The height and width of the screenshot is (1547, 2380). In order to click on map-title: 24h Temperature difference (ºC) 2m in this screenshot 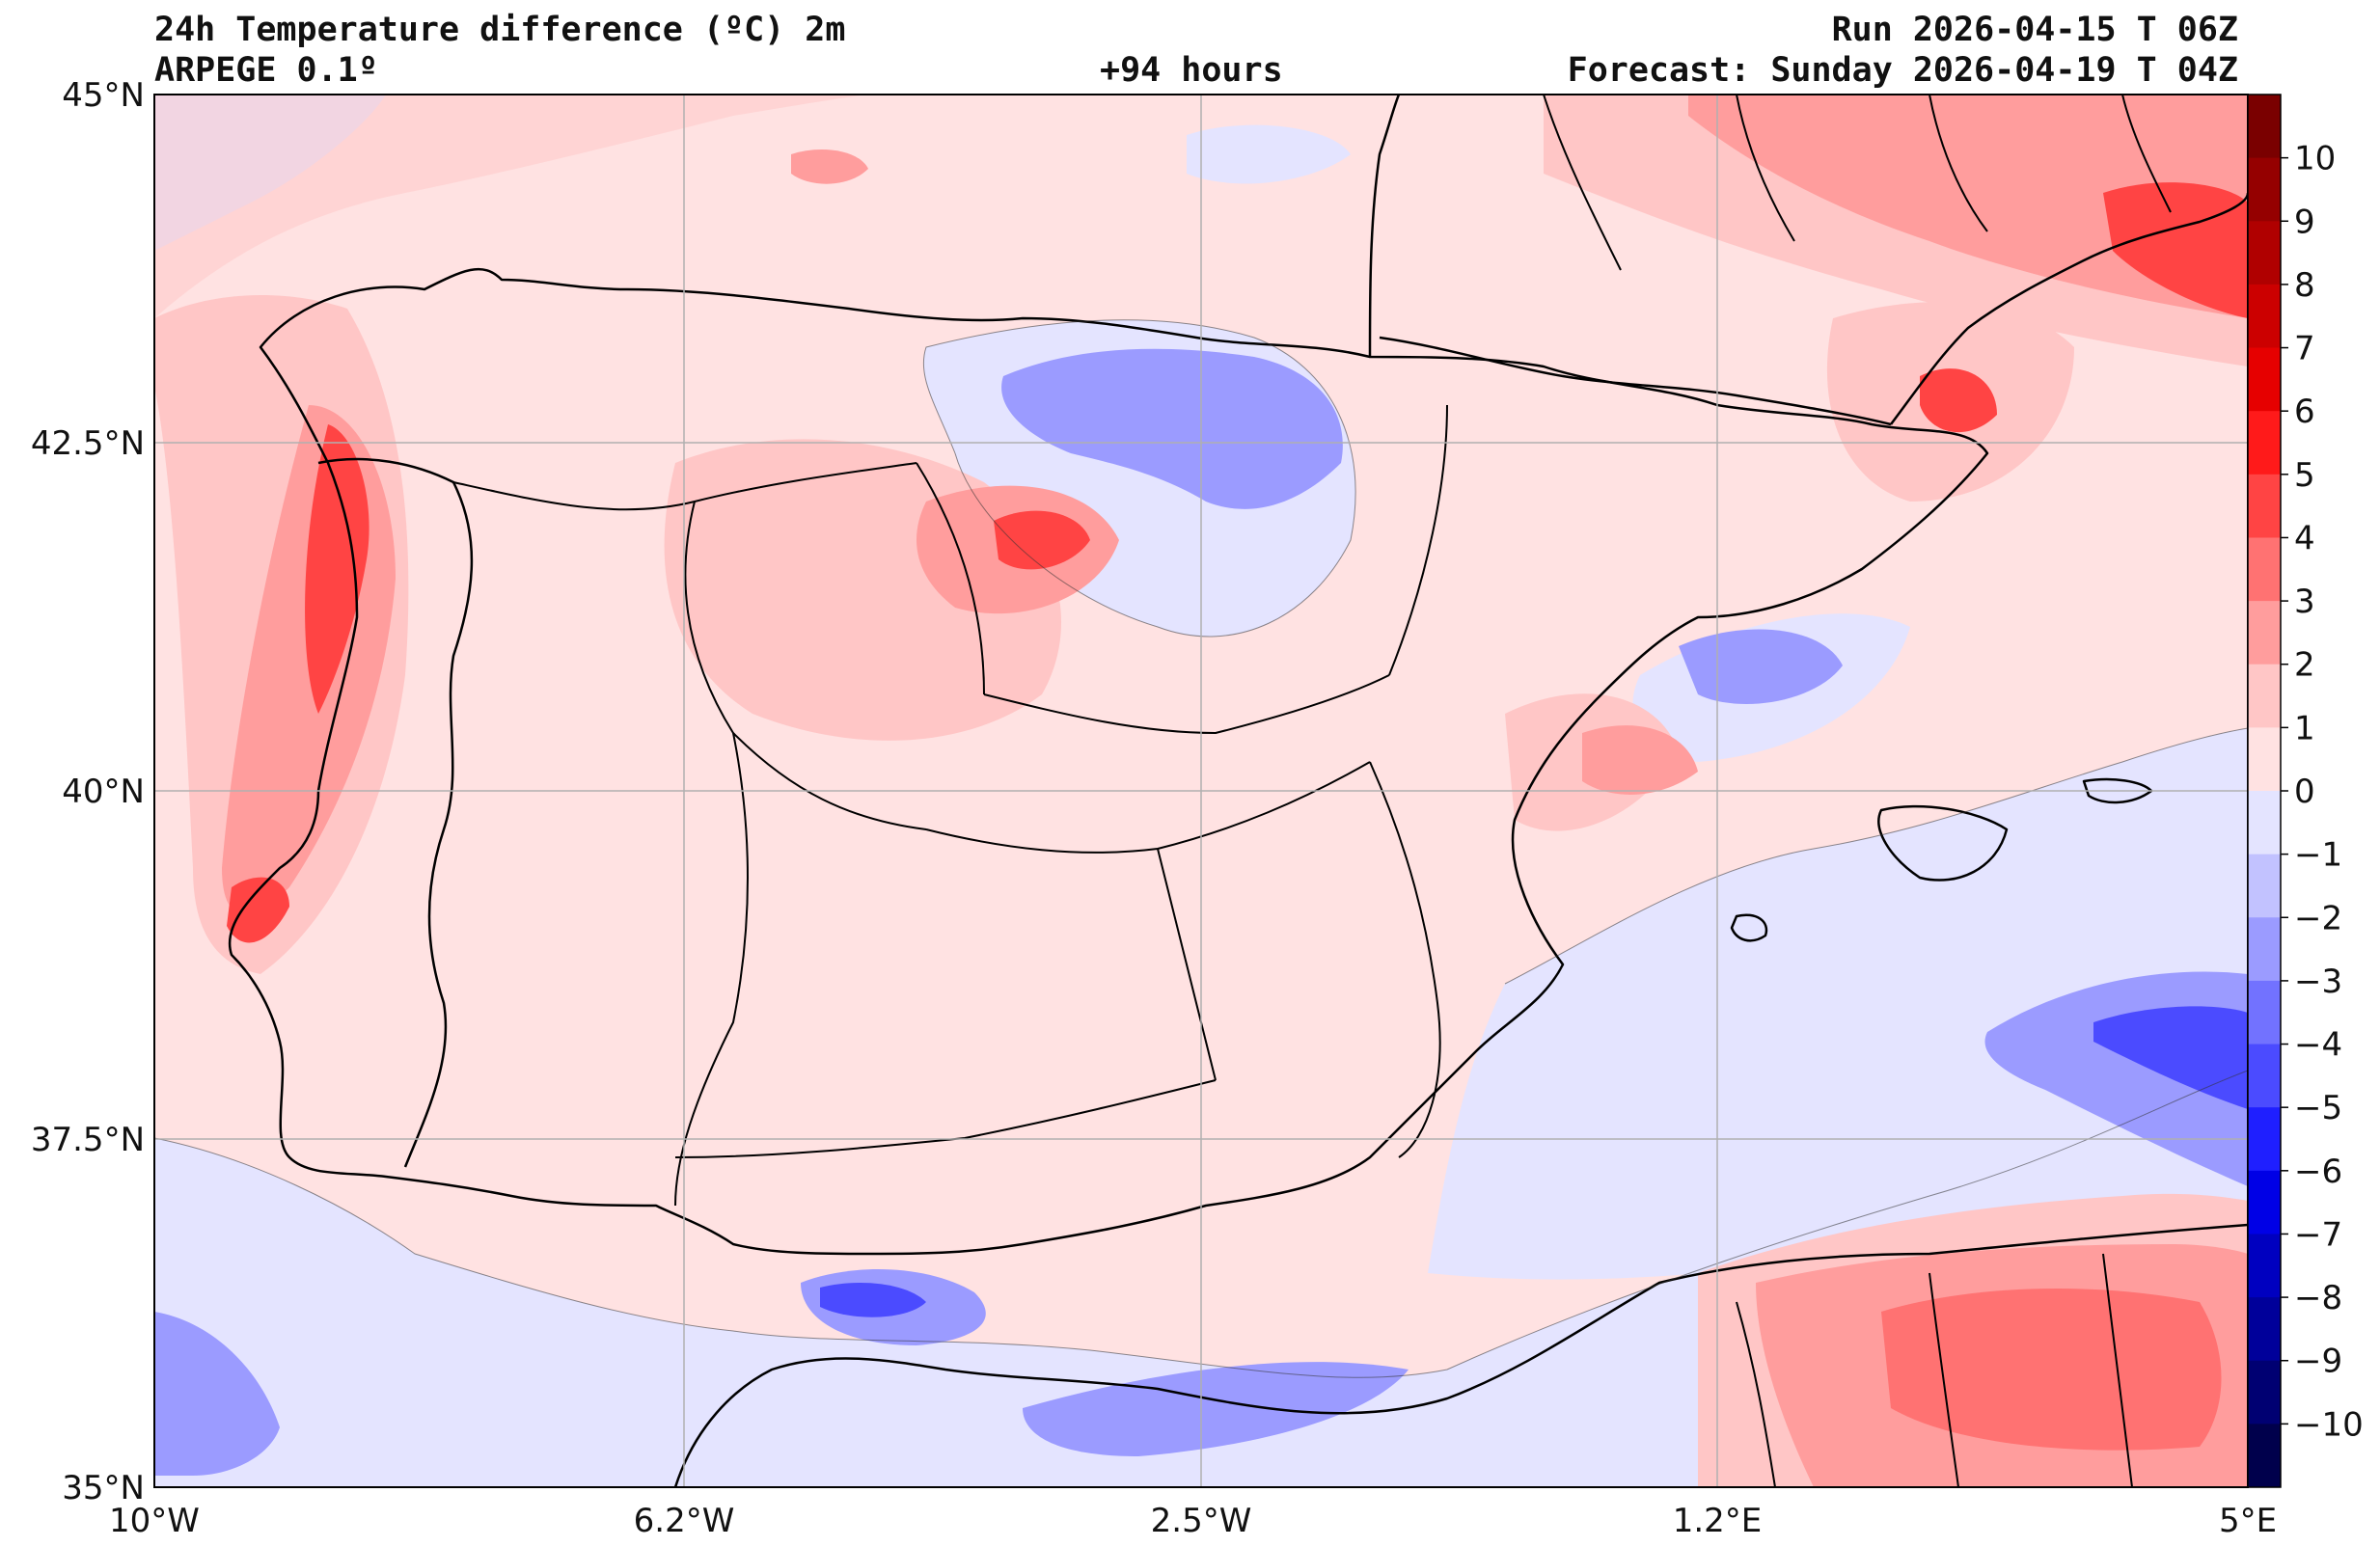, I will do `click(500, 30)`.